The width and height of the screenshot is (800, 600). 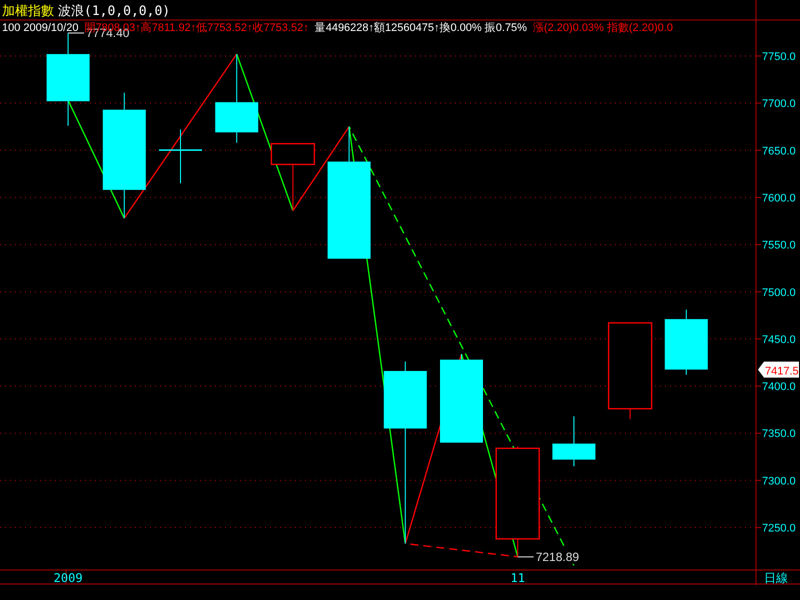 What do you see at coordinates (779, 151) in the screenshot?
I see `y-tick-label: 7650.0` at bounding box center [779, 151].